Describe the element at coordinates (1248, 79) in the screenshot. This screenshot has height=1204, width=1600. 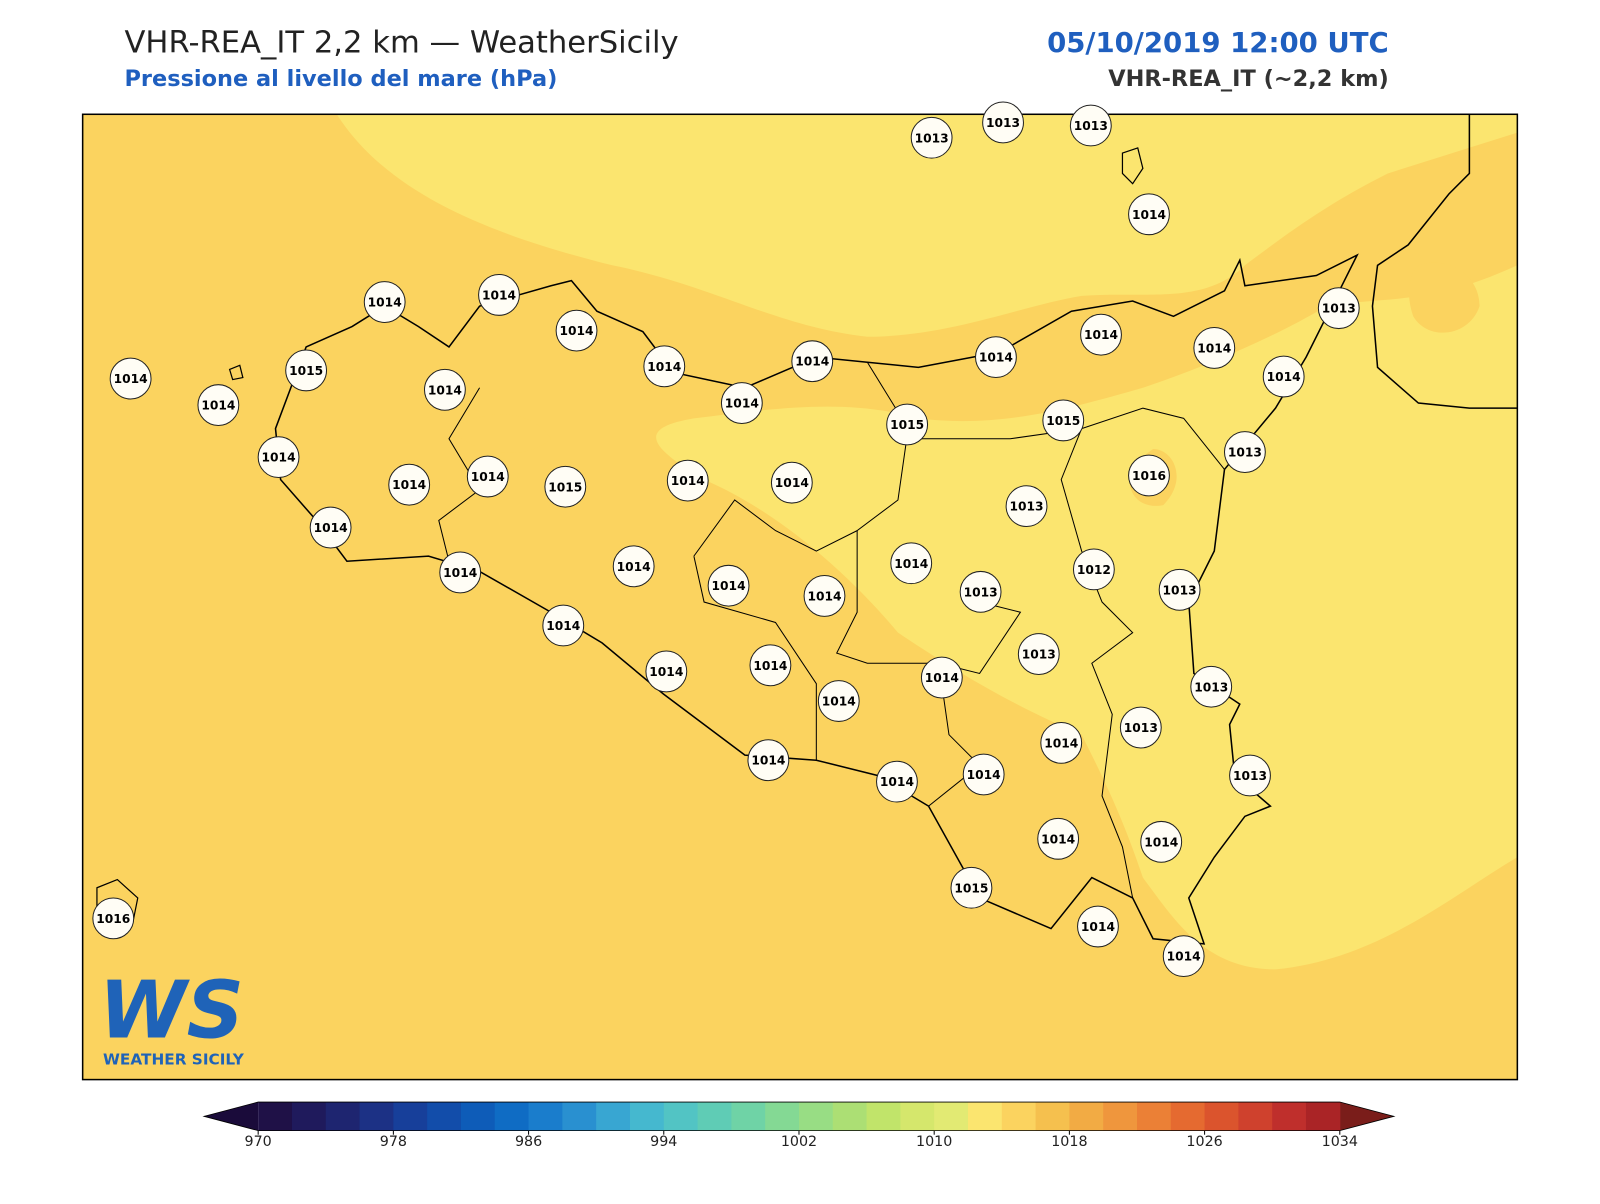
I see `model-label: VHR-REA_IT (~2,2 km)` at that location.